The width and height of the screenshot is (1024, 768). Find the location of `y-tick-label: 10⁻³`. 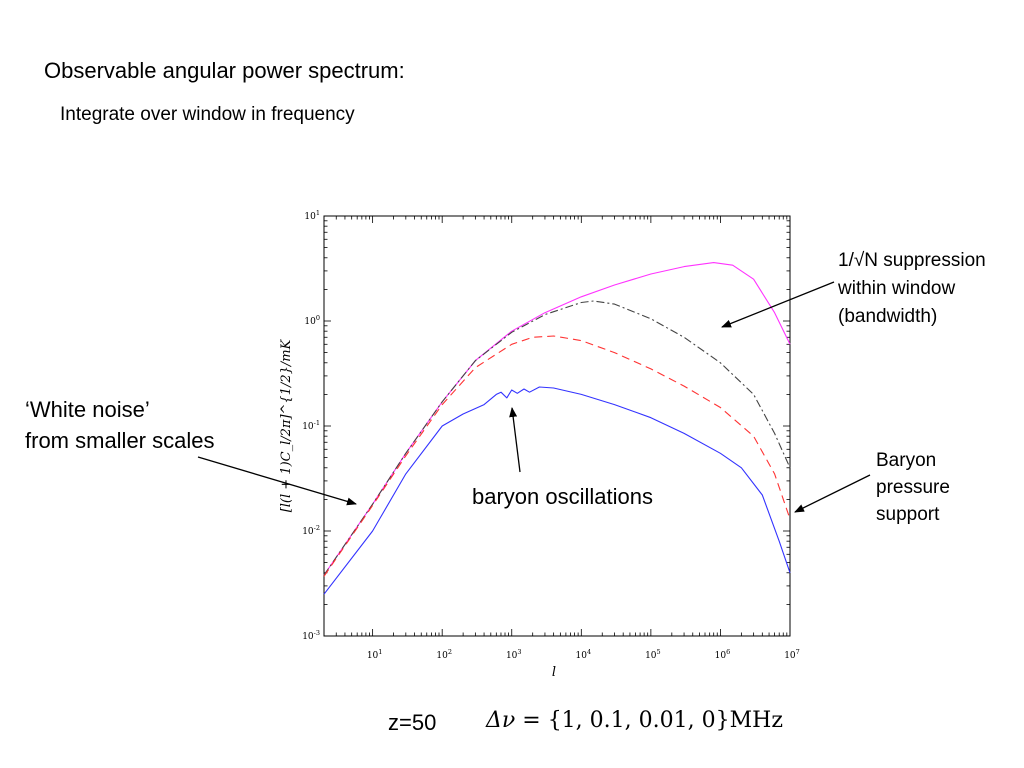

y-tick-label: 10⁻³ is located at coordinates (311, 635).